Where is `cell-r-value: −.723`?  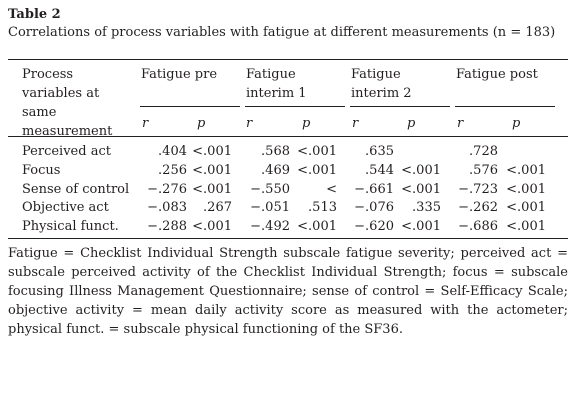 cell-r-value: −.723 is located at coordinates (478, 189).